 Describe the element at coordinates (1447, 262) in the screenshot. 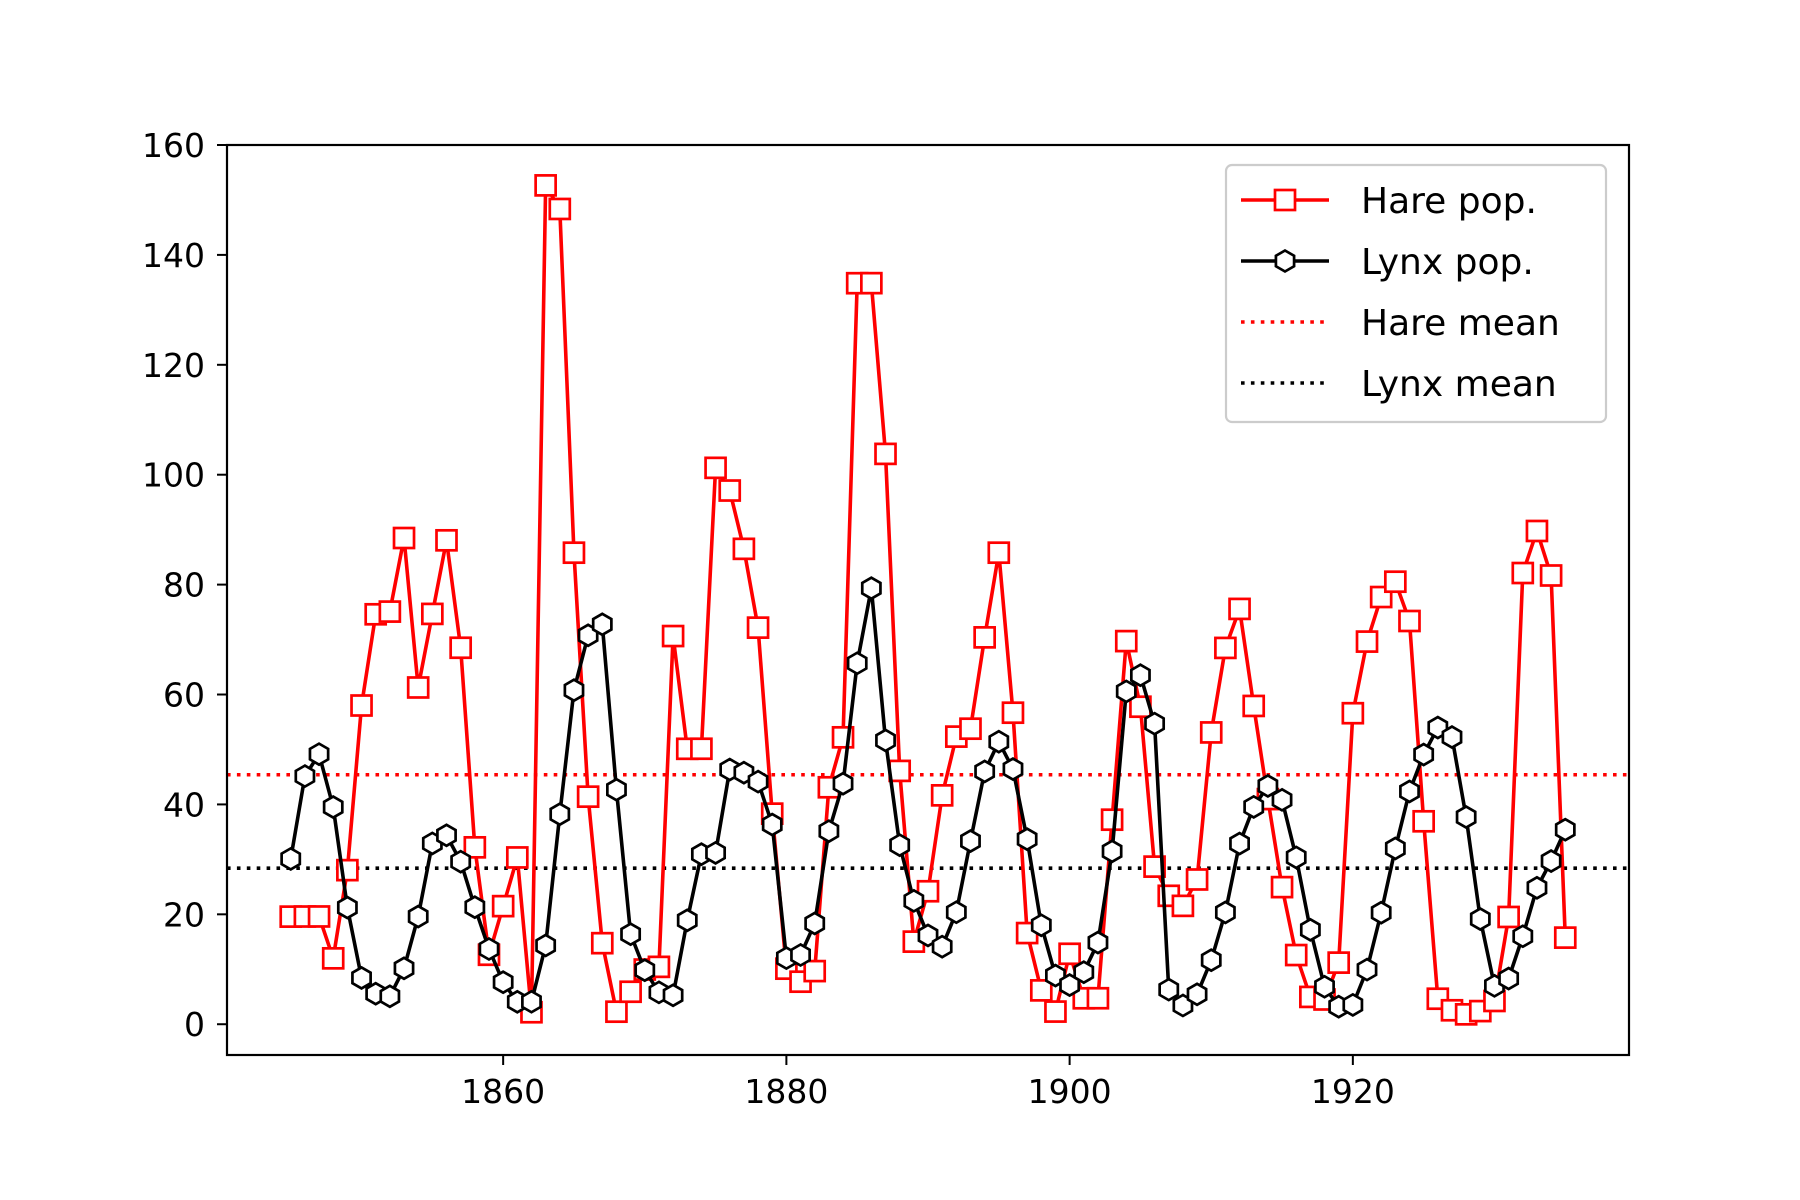

I see `legend-label: Lynx pop.` at that location.